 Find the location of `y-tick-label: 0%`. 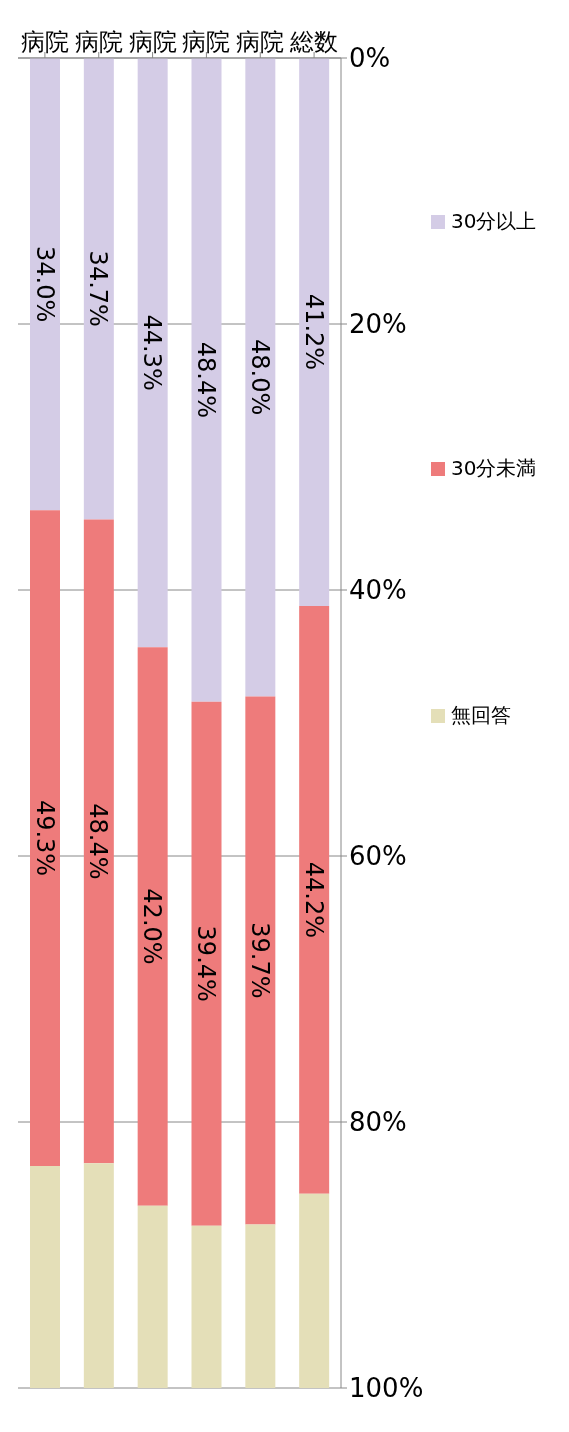

y-tick-label: 0% is located at coordinates (370, 58).